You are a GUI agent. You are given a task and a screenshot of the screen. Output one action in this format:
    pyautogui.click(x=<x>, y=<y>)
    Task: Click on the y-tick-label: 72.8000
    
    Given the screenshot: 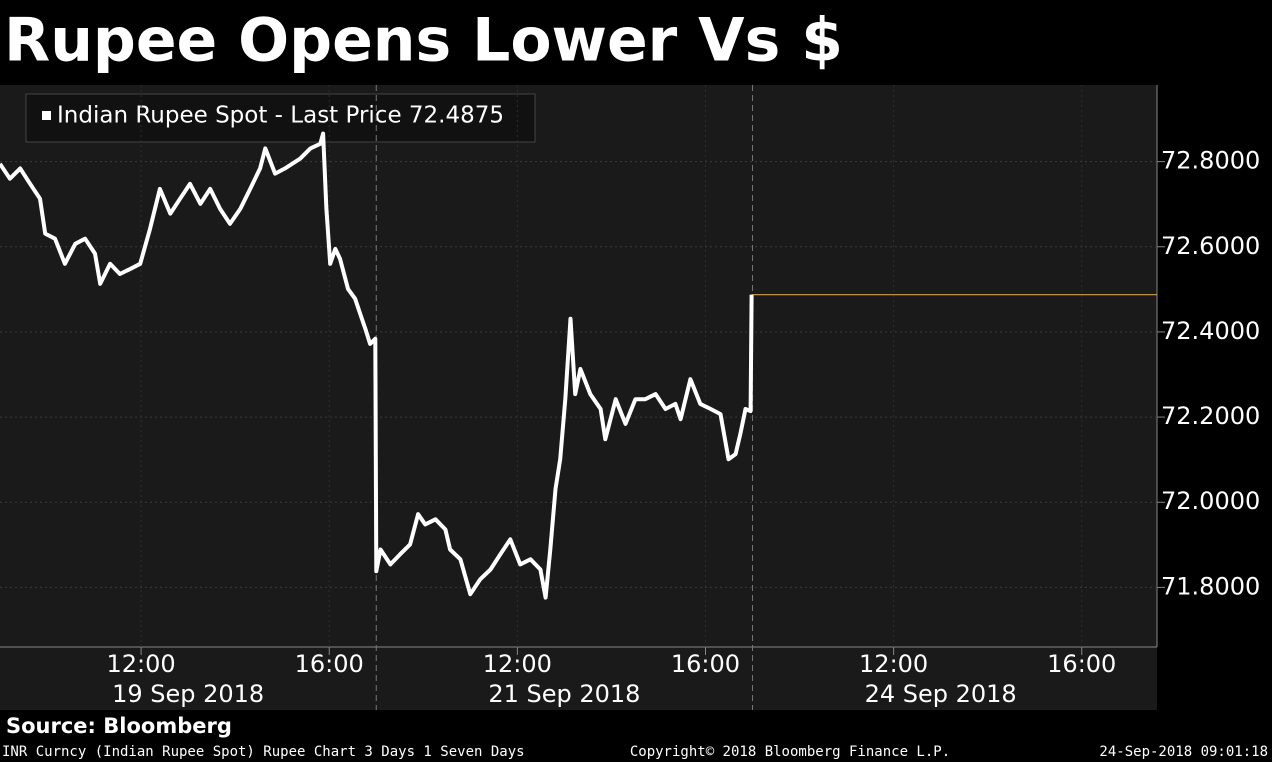 What is the action you would take?
    pyautogui.click(x=1210, y=161)
    